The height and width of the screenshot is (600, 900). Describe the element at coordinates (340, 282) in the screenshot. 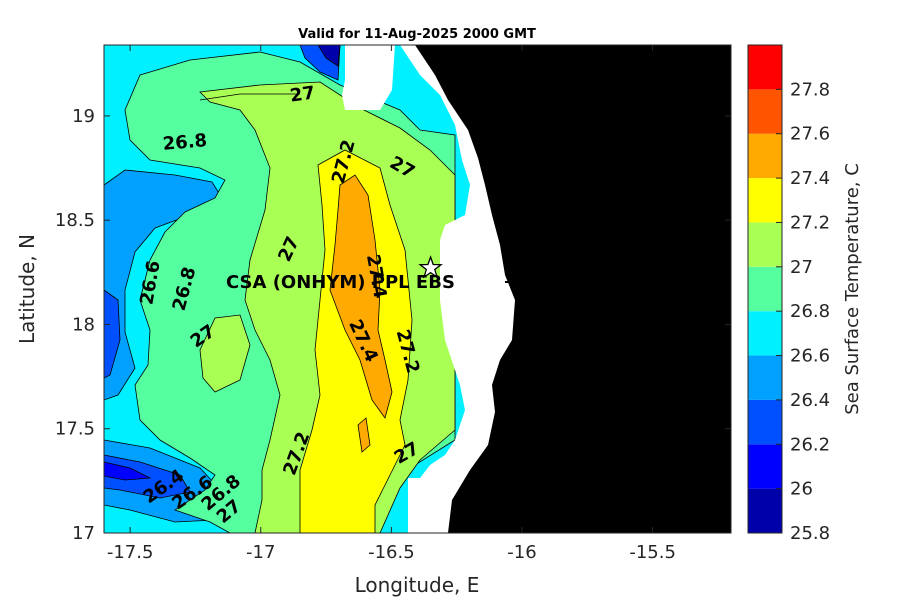

I see `station-label: CSA (ONHYM) PPL EBS` at that location.